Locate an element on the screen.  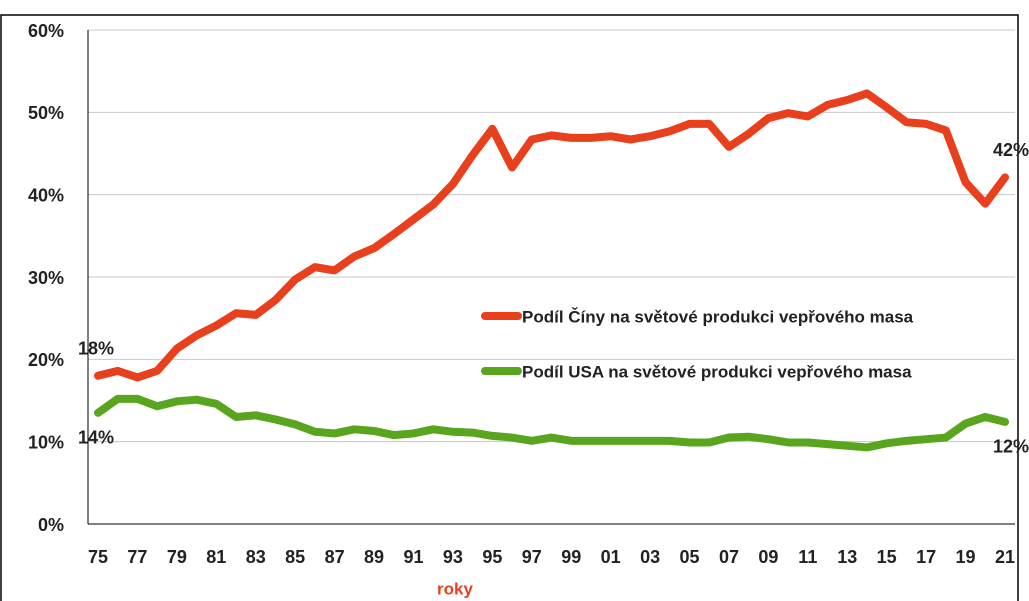
x-tick-label: 13 is located at coordinates (847, 557).